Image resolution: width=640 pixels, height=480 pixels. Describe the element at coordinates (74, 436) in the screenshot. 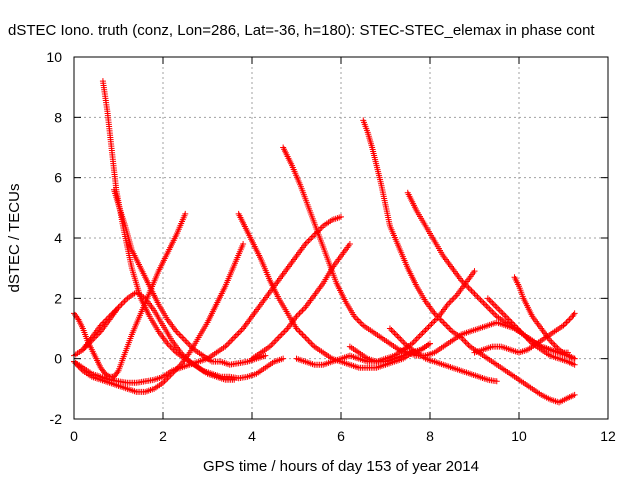

I see `x-tick-label: 0` at that location.